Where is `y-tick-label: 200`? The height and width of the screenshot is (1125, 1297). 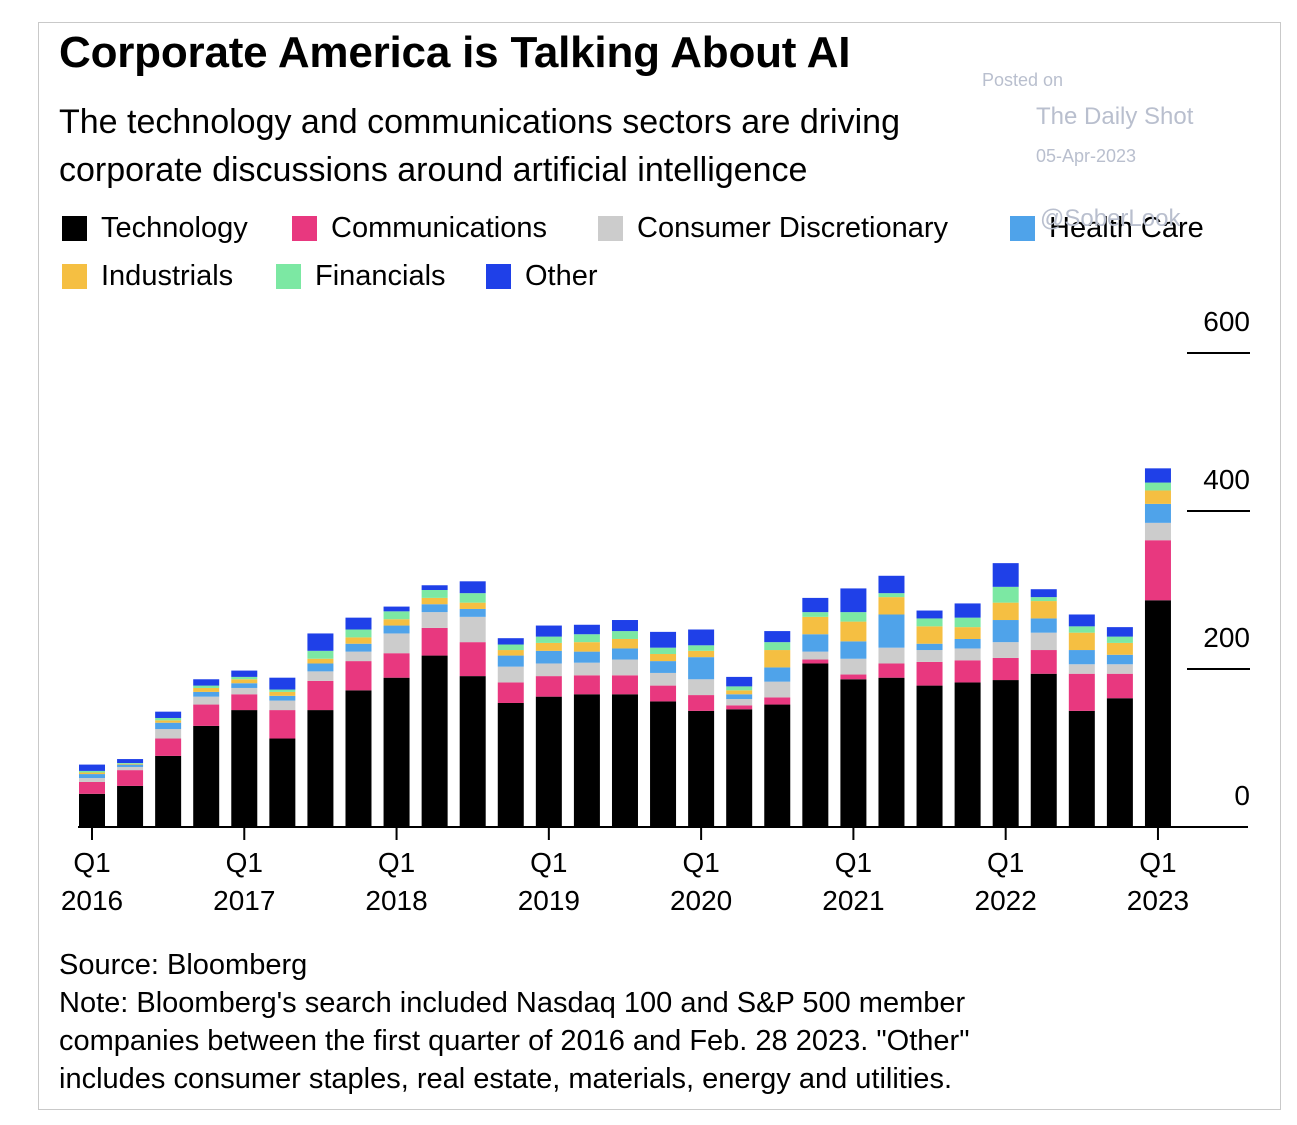
y-tick-label: 200 is located at coordinates (1226, 637).